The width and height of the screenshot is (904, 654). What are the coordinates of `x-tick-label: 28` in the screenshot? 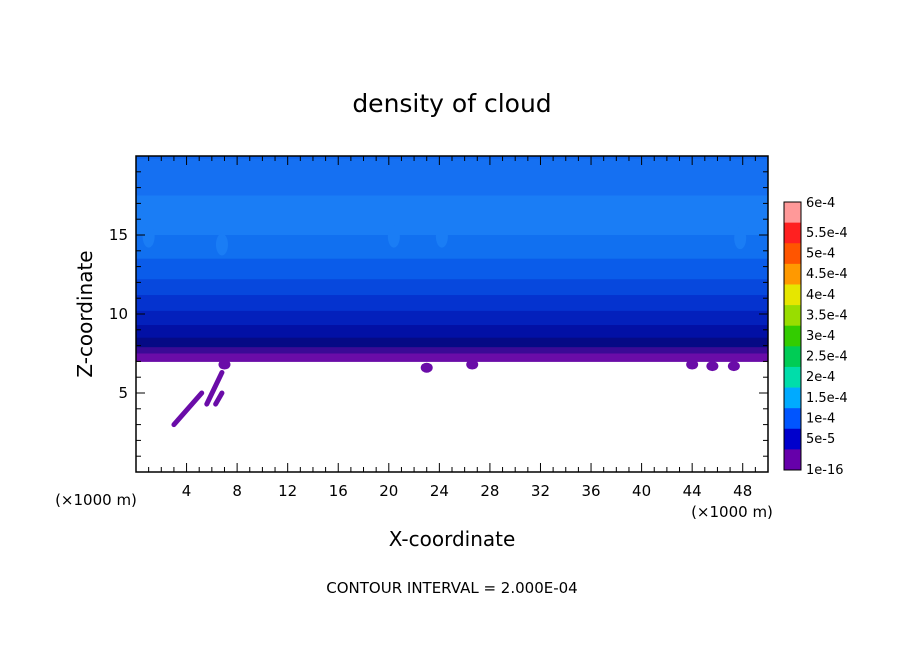 It's located at (489, 491).